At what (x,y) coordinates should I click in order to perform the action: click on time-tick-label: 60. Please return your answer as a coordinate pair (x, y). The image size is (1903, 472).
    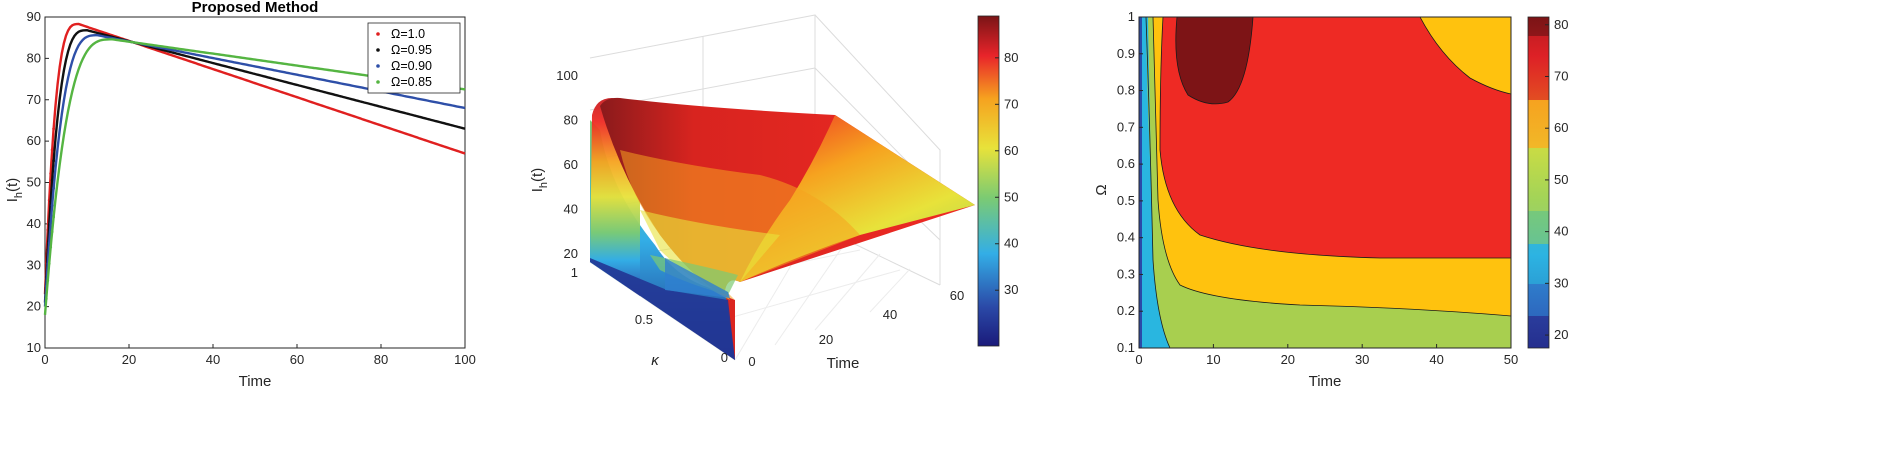
    Looking at the image, I should click on (957, 295).